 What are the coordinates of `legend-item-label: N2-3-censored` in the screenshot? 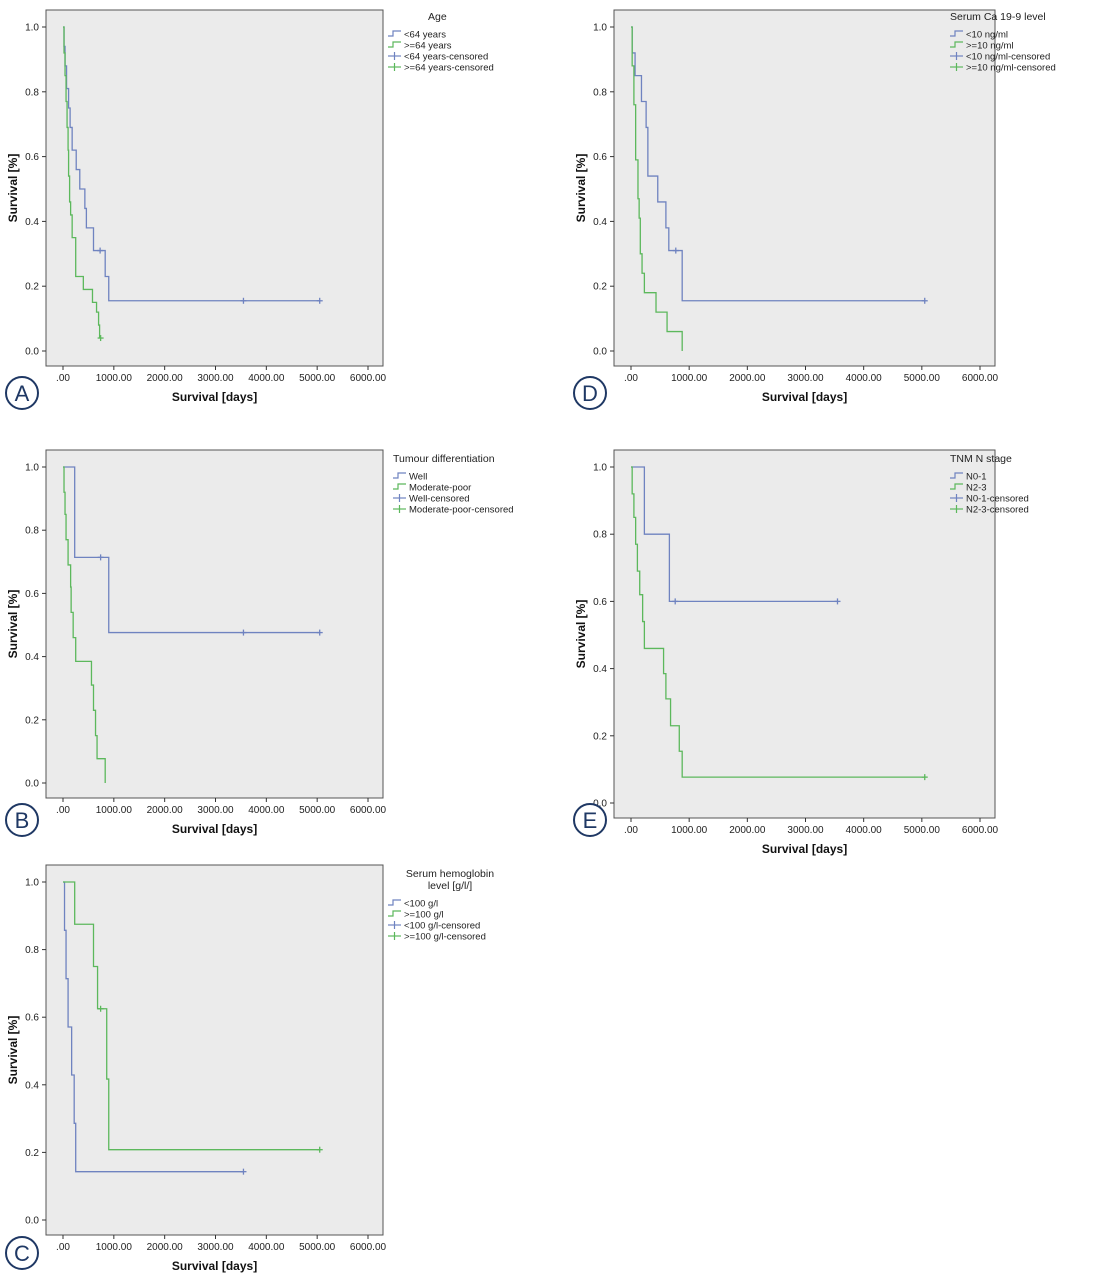 It's located at (997, 510).